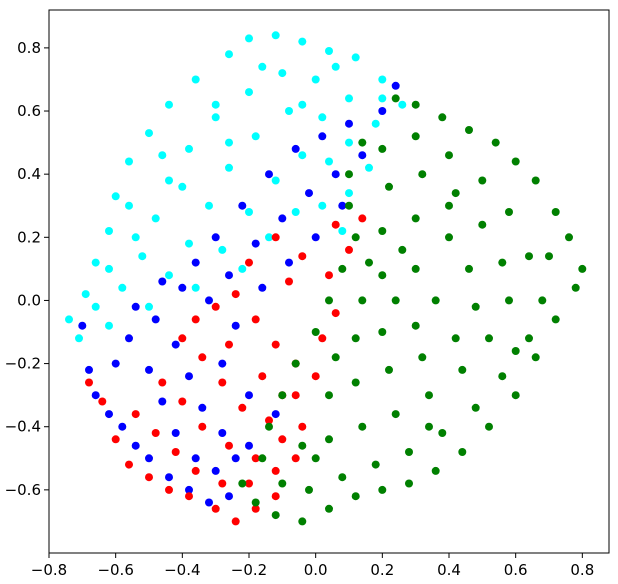 The height and width of the screenshot is (584, 618). I want to click on x-tick-label: −0.4, so click(182, 570).